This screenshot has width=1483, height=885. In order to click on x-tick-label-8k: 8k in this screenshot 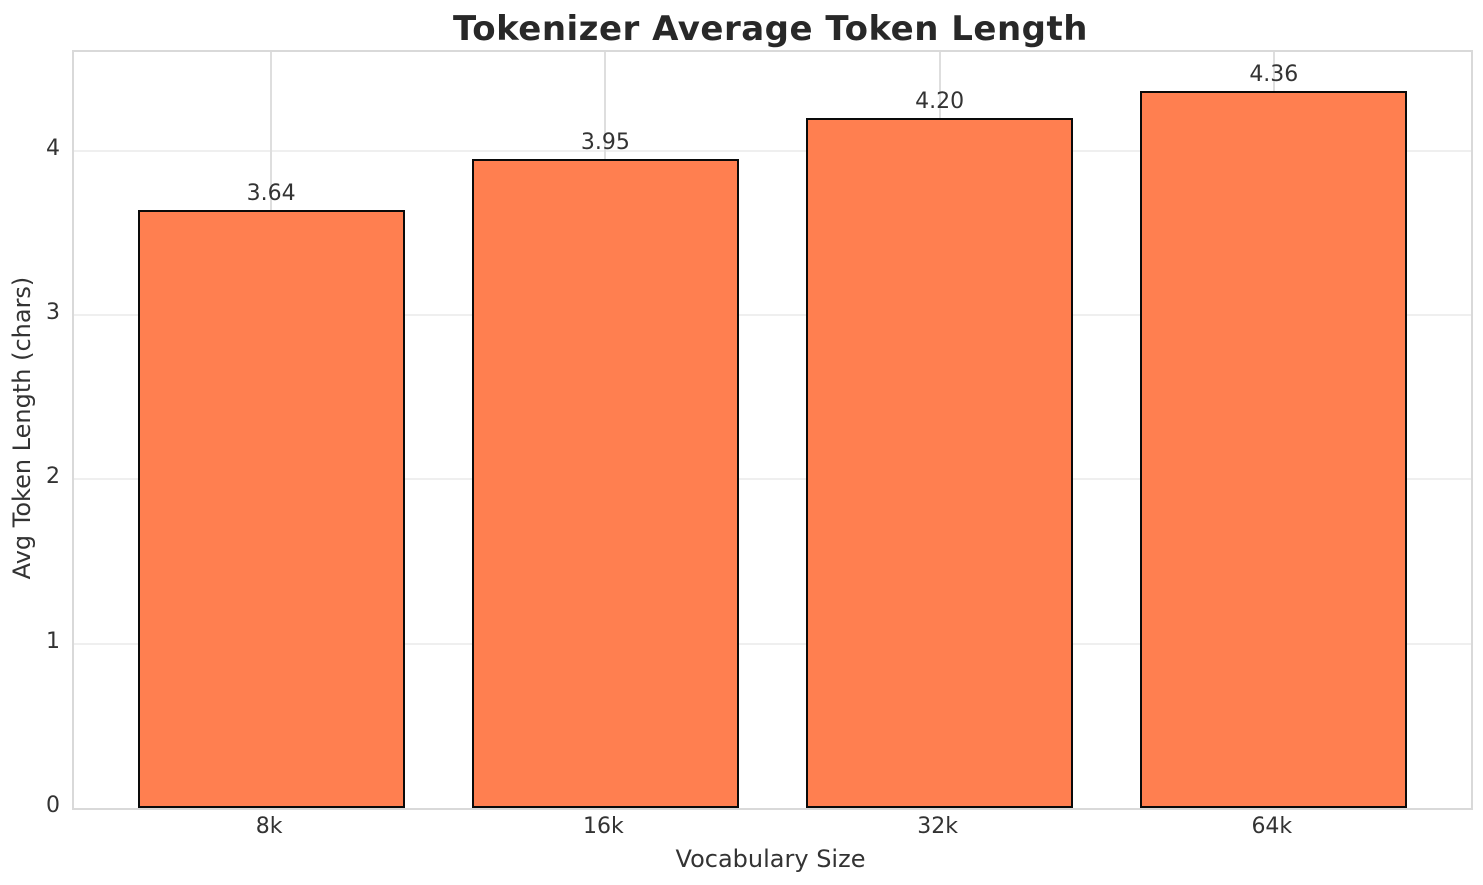, I will do `click(269, 826)`.